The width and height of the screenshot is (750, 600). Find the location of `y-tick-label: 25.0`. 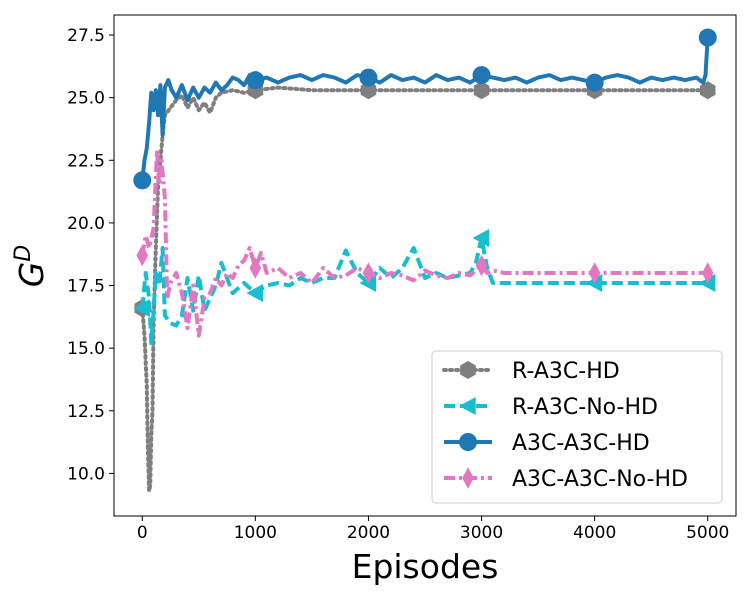

y-tick-label: 25.0 is located at coordinates (86, 99).